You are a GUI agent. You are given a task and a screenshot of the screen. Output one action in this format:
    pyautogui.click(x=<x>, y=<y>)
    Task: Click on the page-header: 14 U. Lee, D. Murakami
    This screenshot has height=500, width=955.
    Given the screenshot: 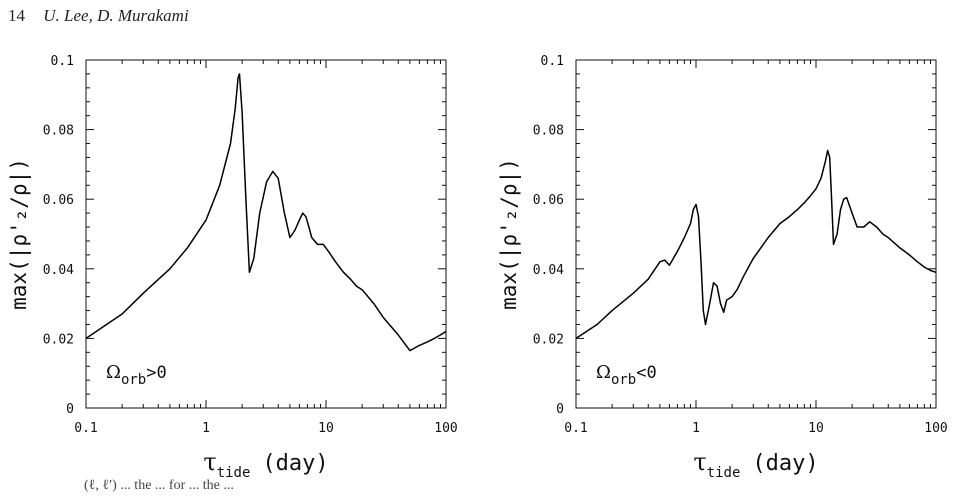 What is the action you would take?
    pyautogui.click(x=98, y=16)
    